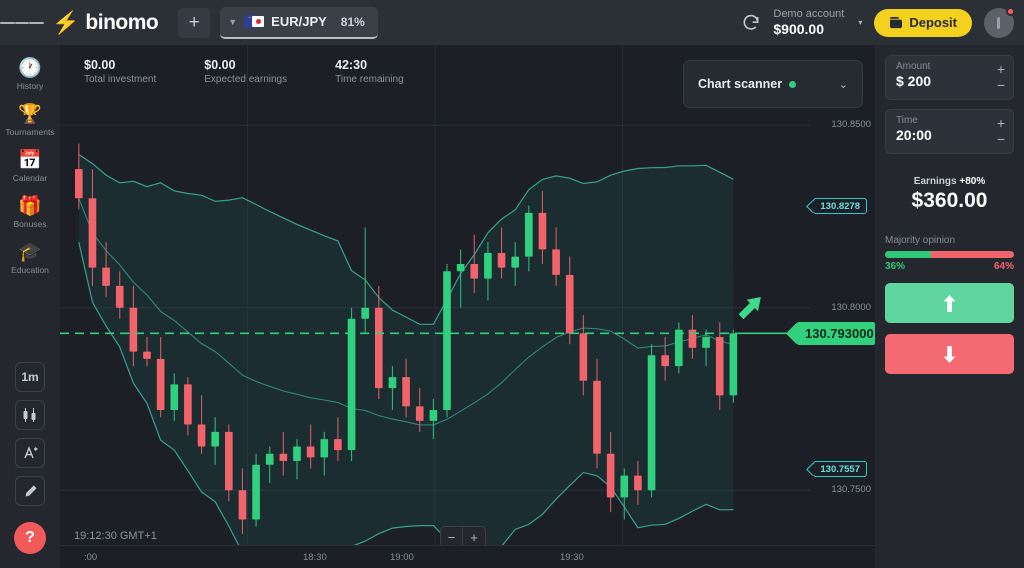 Image resolution: width=1024 pixels, height=568 pixels. What do you see at coordinates (1003, 266) in the screenshot?
I see `majority-down-percent: 64%` at bounding box center [1003, 266].